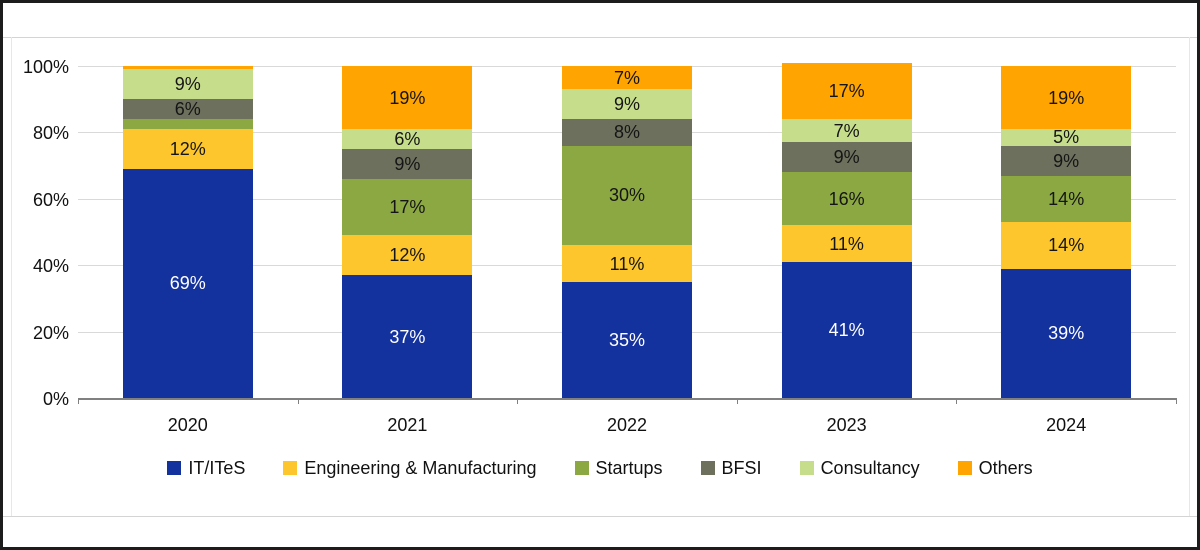 The image size is (1200, 550). Describe the element at coordinates (1005, 468) in the screenshot. I see `legend-label: Others` at that location.